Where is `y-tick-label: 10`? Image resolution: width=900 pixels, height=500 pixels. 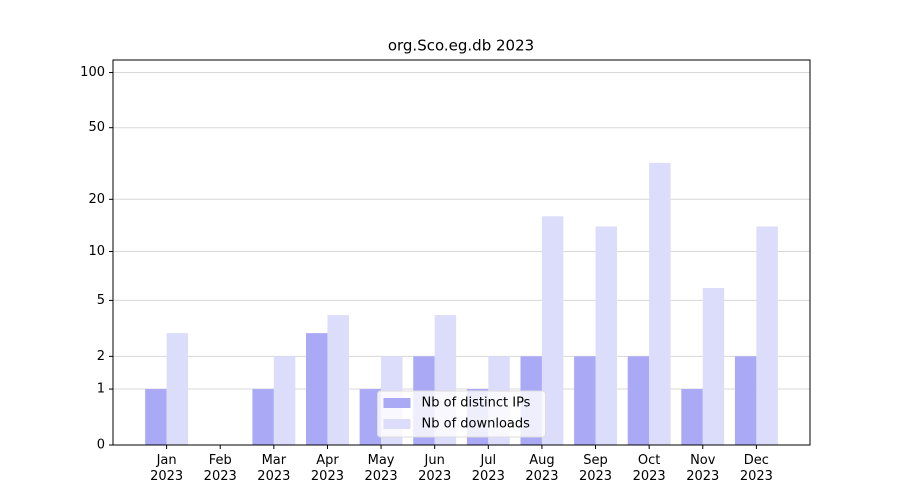 y-tick-label: 10 is located at coordinates (96, 251).